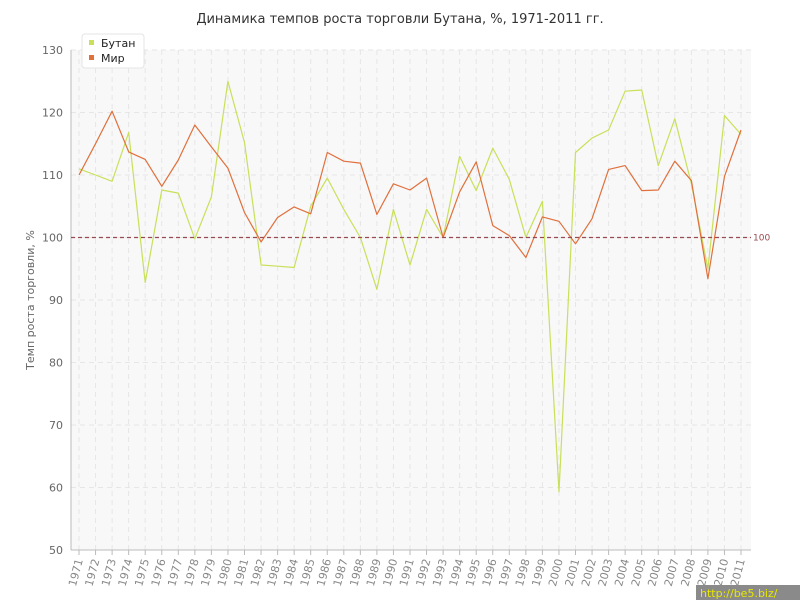  I want to click on watermark-text: http://be5.biz/, so click(739, 593).